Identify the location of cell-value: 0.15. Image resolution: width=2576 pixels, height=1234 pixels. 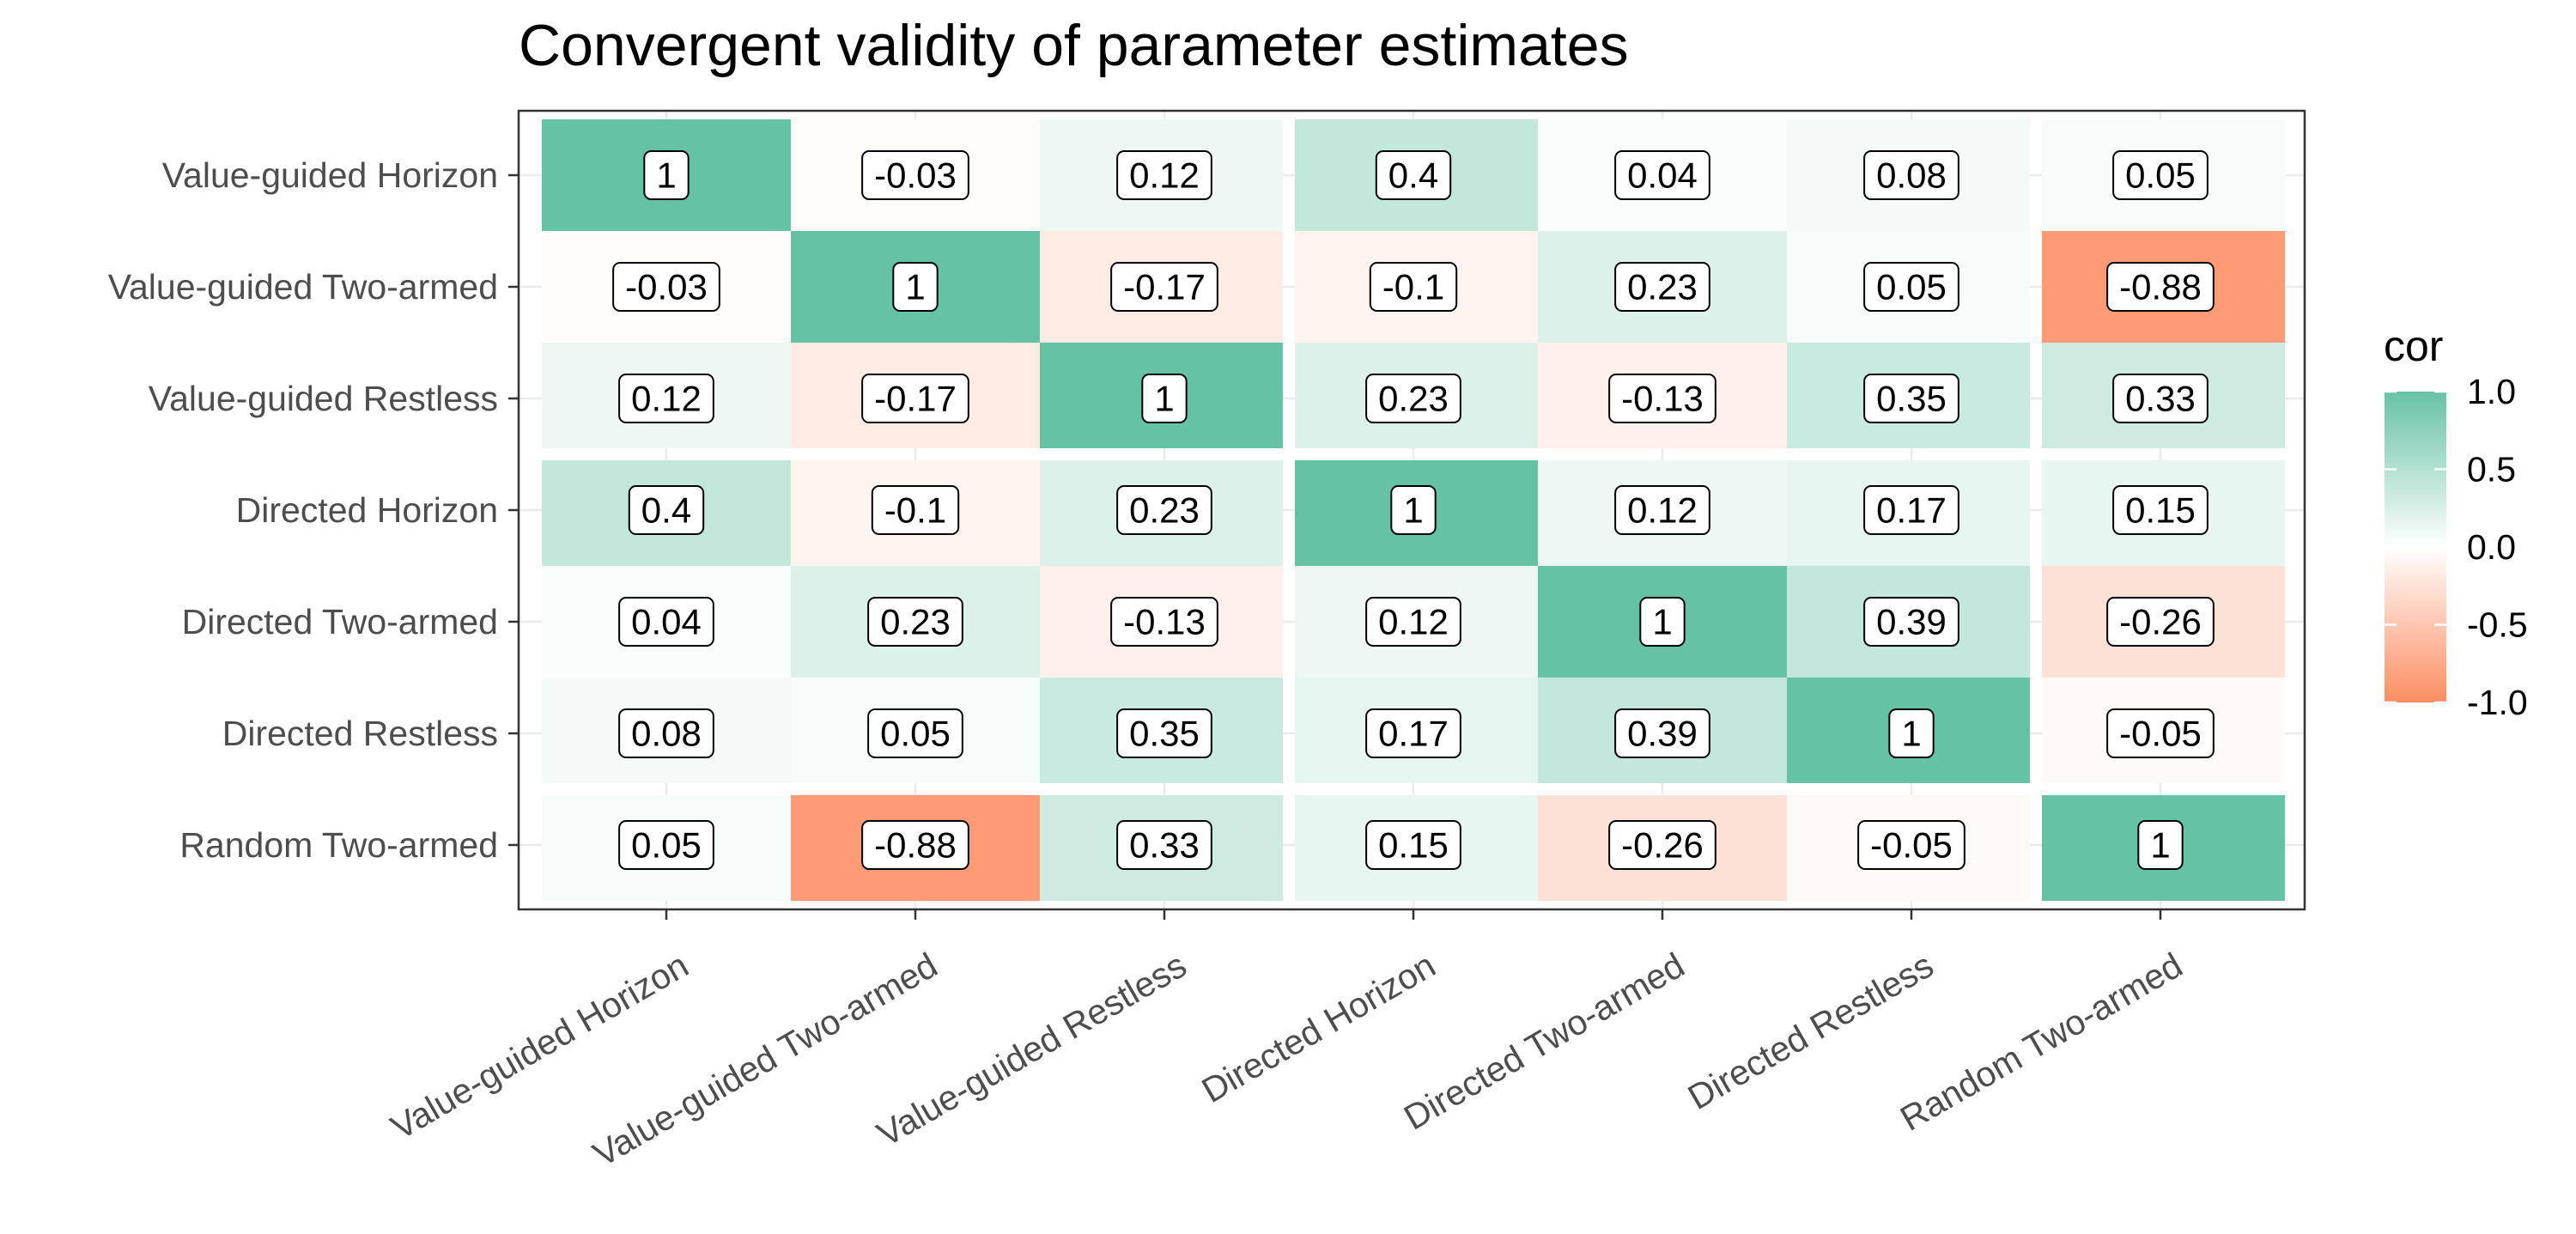
(2160, 510).